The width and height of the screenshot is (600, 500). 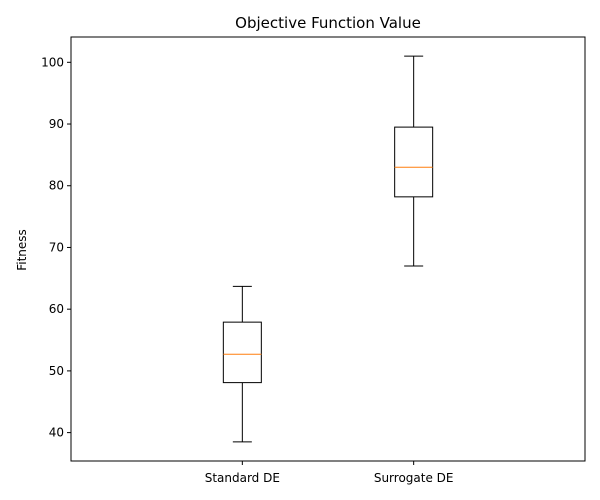 I want to click on y-tick-label: 100, so click(x=52, y=62).